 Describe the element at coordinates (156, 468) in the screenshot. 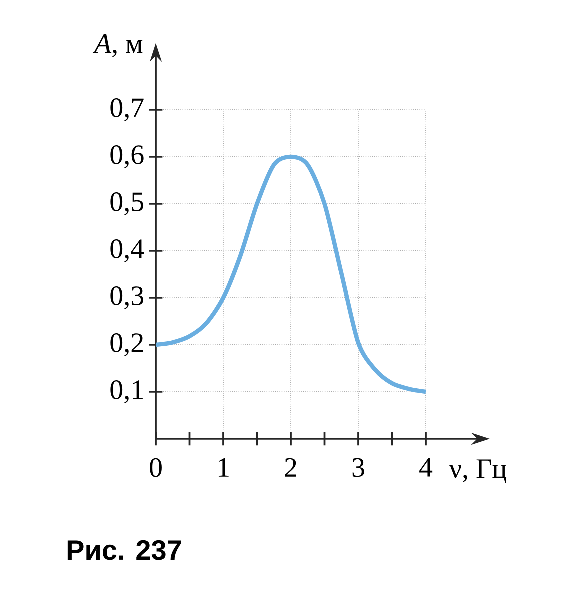

I see `x-tick-label: 0` at that location.